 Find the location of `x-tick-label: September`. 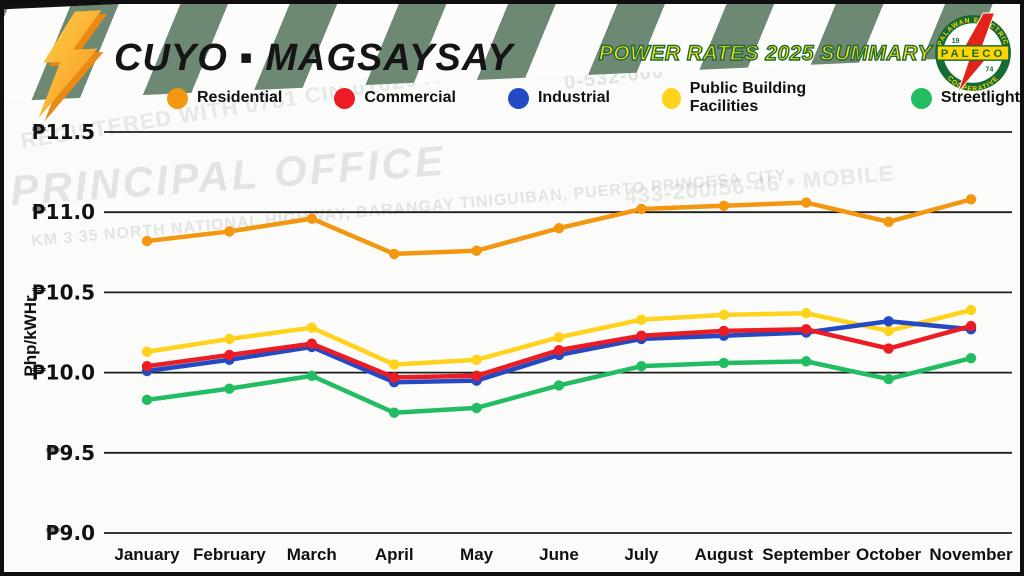

x-tick-label: September is located at coordinates (806, 554).